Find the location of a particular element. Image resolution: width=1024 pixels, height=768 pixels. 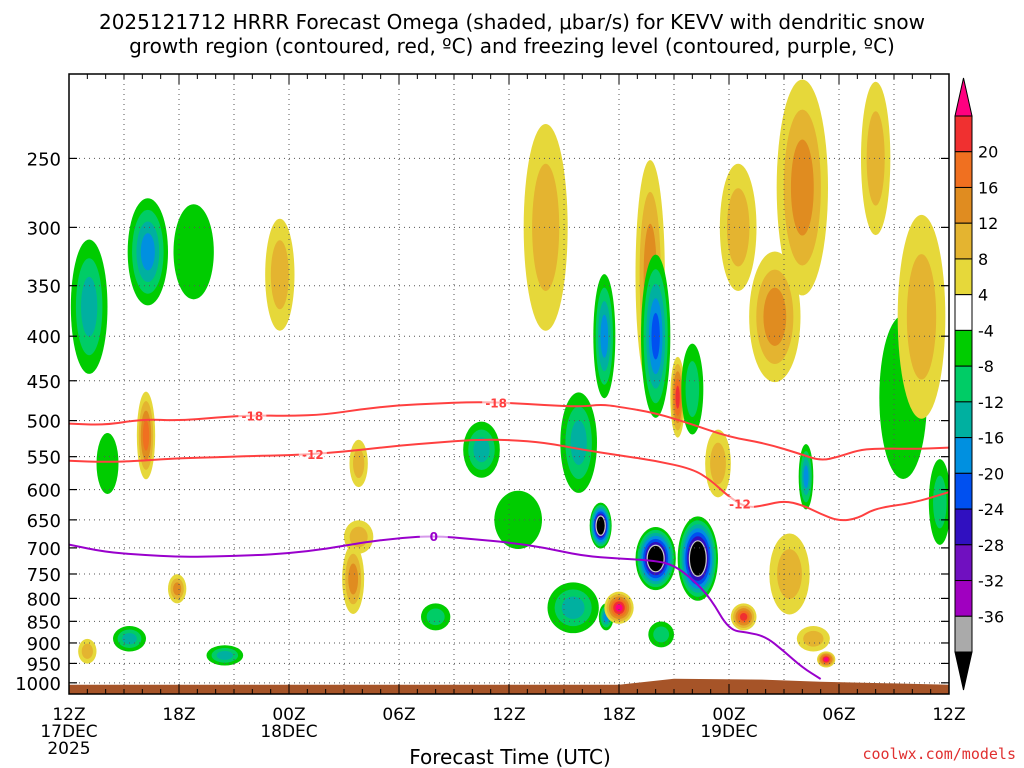

x-tick-30: 18Z is located at coordinates (618, 715).